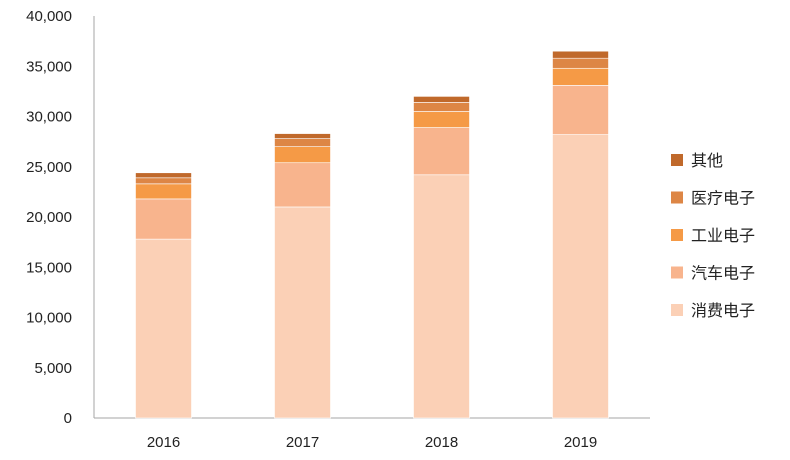 The image size is (790, 460). Describe the element at coordinates (441, 442) in the screenshot. I see `x-tick-label: 2018` at that location.